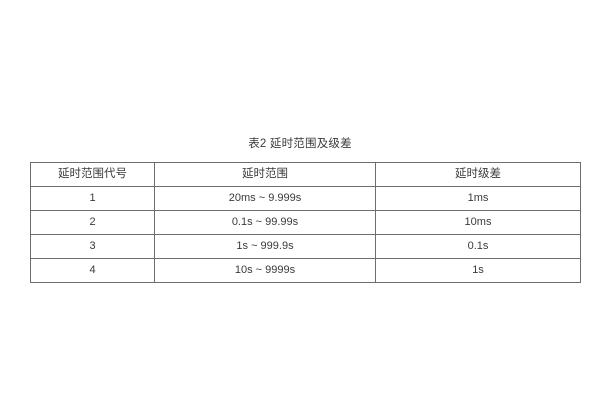 Image resolution: width=600 pixels, height=400 pixels. Describe the element at coordinates (478, 246) in the screenshot. I see `cell-step: 0.1s` at that location.